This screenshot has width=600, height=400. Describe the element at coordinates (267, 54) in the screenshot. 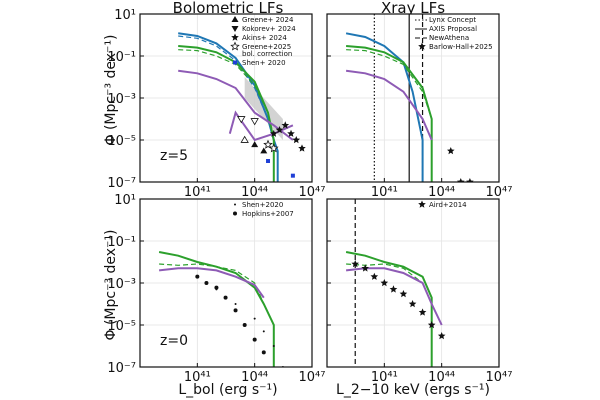

I see `legend-label: bol. correction` at that location.